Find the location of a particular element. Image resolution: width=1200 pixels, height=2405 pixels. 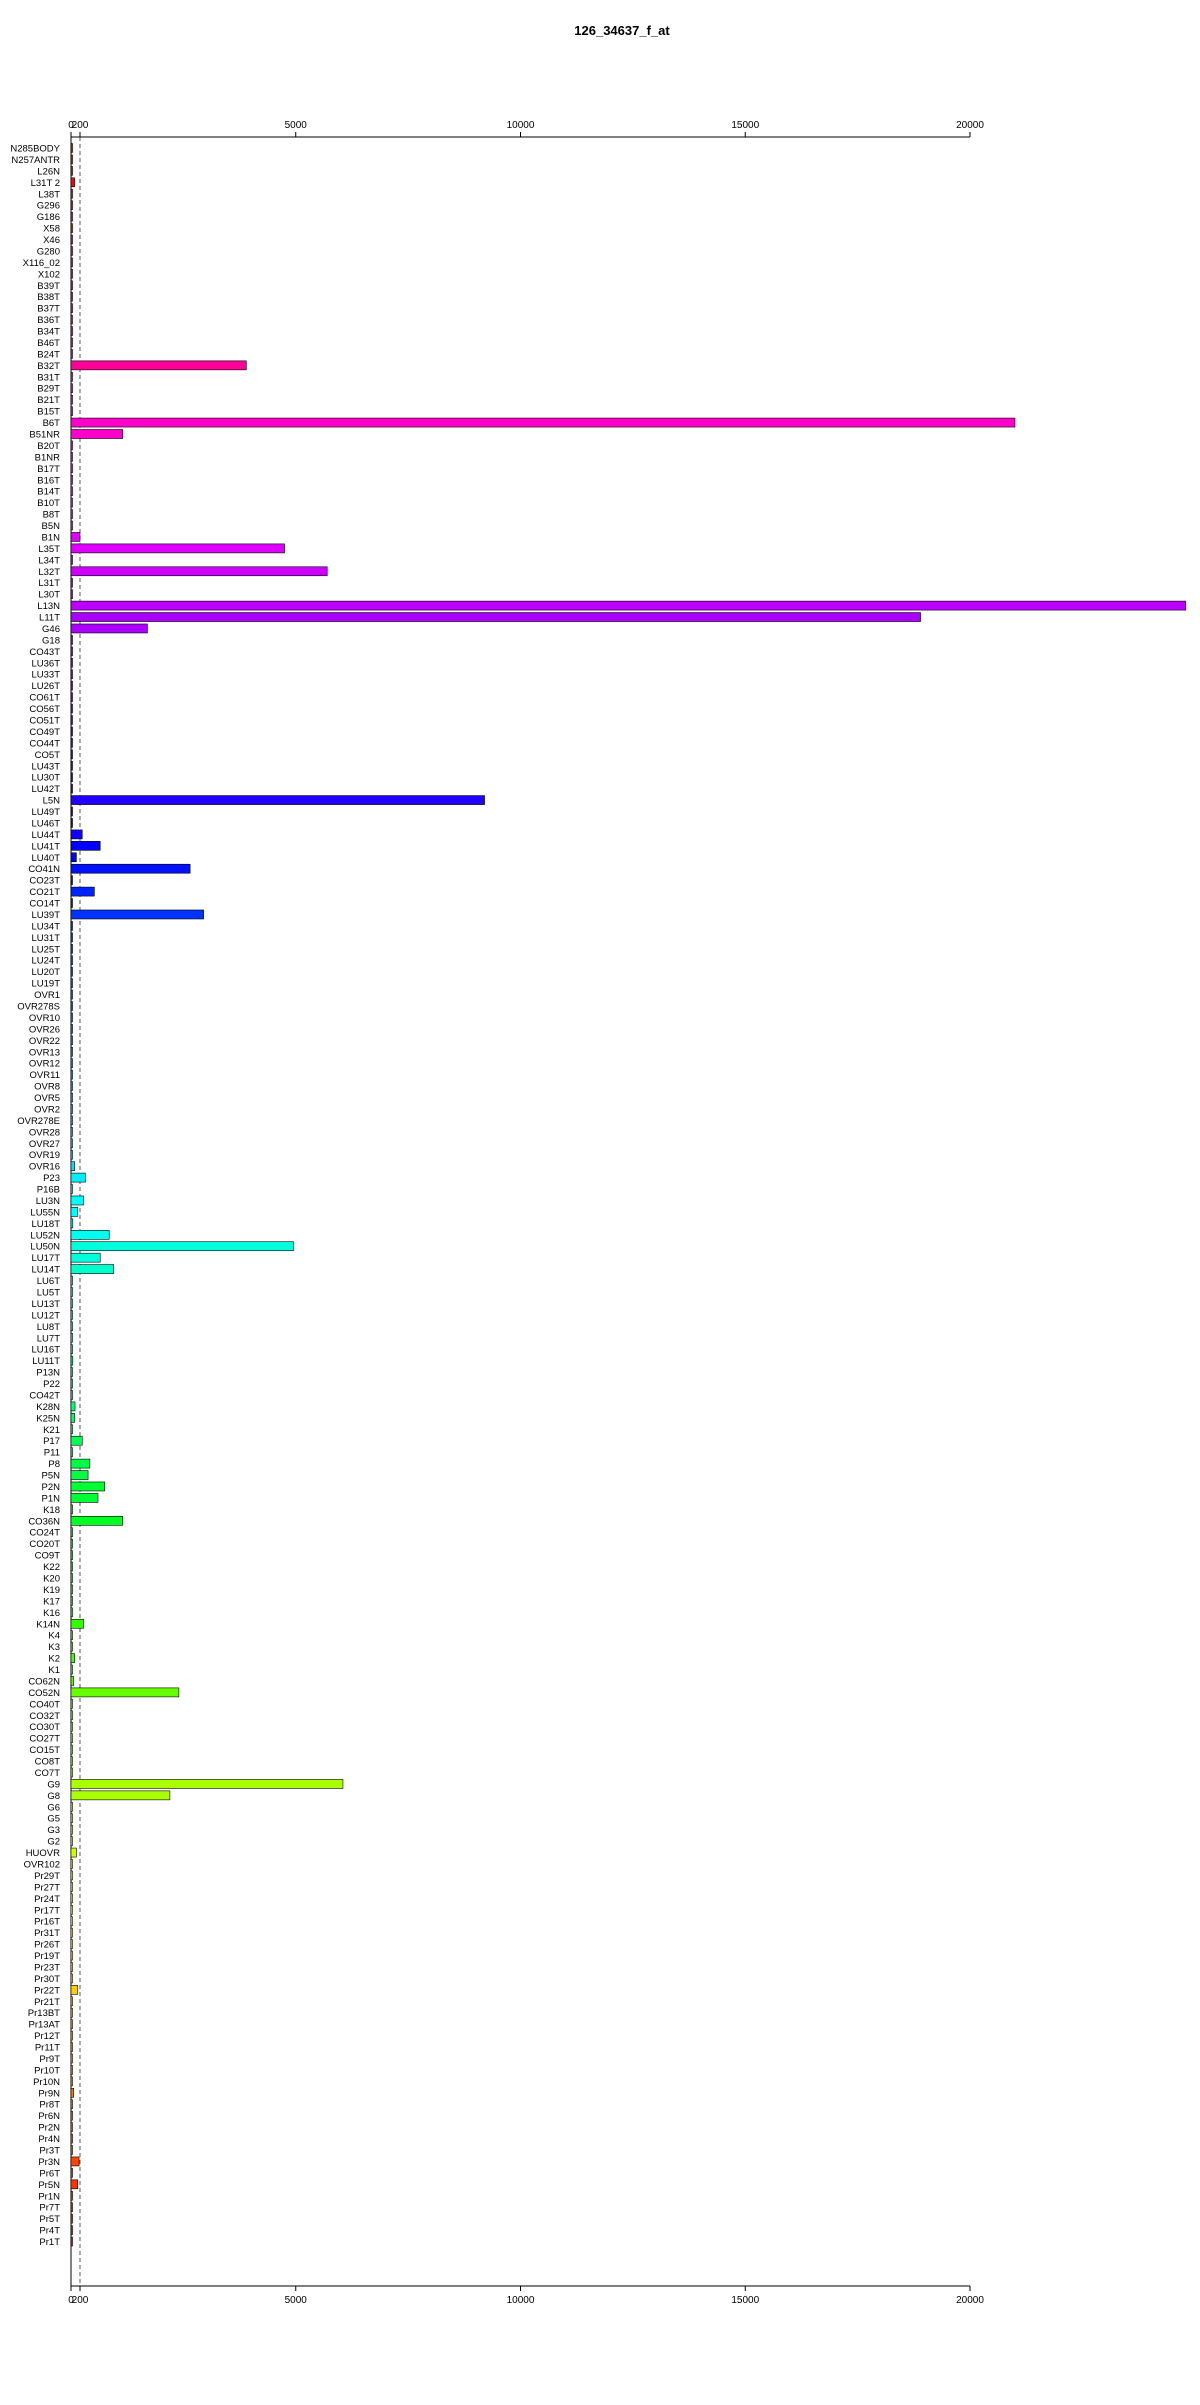

category-label: P17 is located at coordinates (51, 1441).